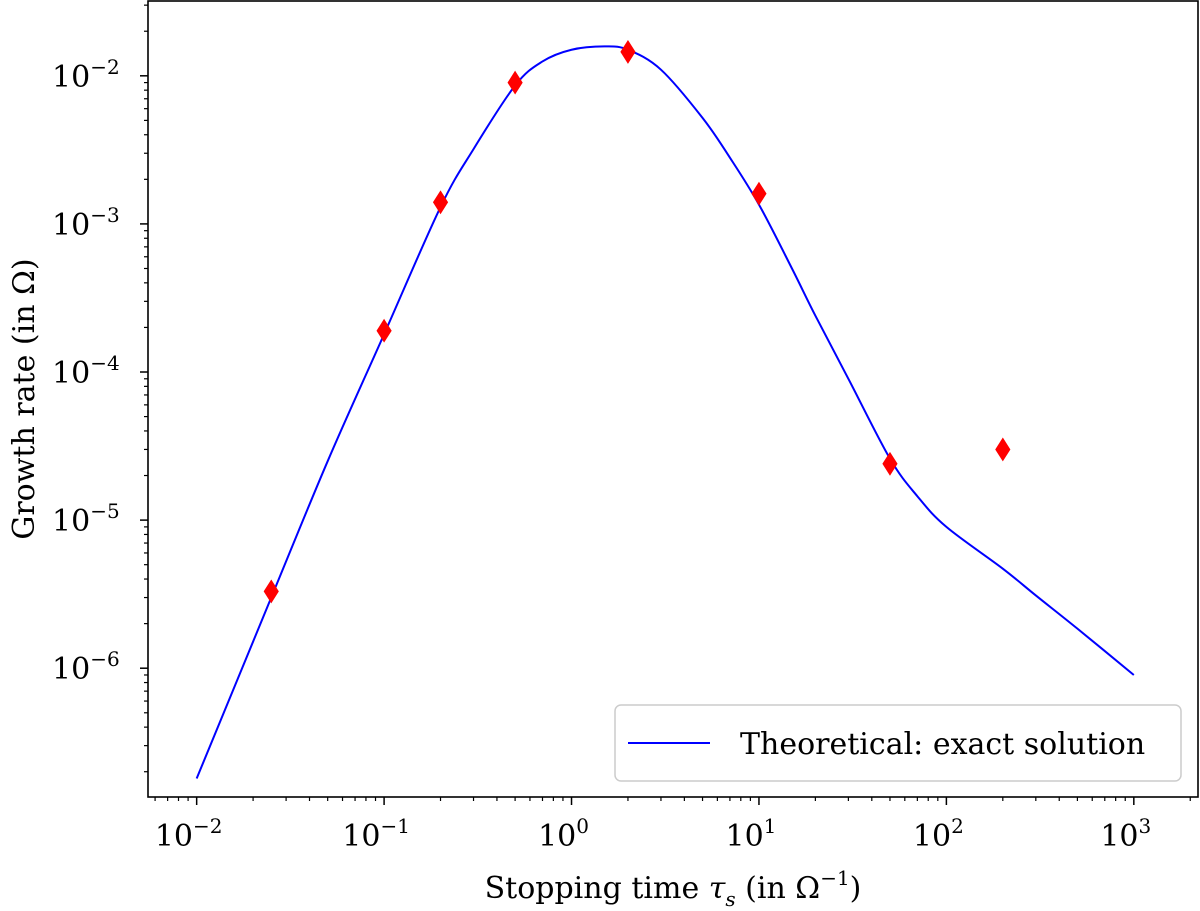 This screenshot has height=911, width=1200. Describe the element at coordinates (86, 75) in the screenshot. I see `y-tick-label: 10⁻²` at that location.